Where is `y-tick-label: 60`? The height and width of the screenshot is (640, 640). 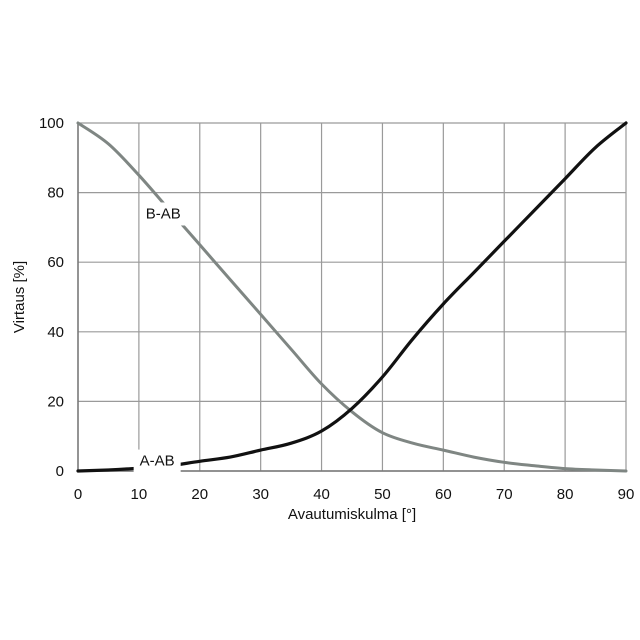
y-tick-label: 60 is located at coordinates (55, 262).